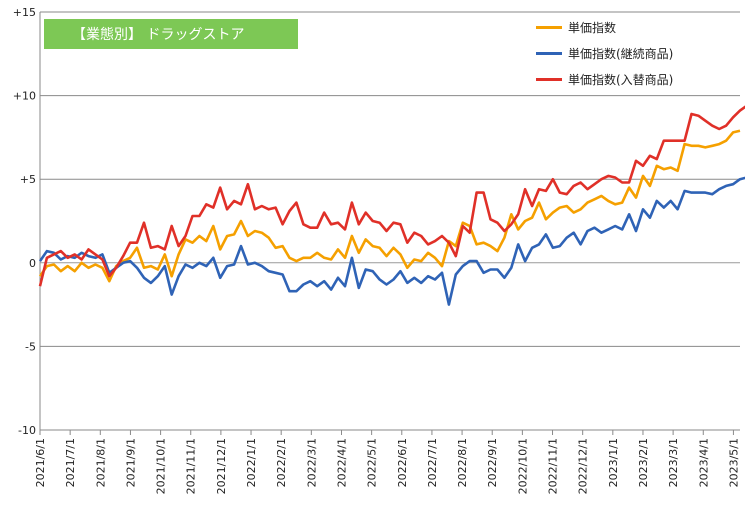 This screenshot has height=510, width=745. Describe the element at coordinates (733, 462) in the screenshot. I see `x-tick-label: 2023/5/1` at that location.